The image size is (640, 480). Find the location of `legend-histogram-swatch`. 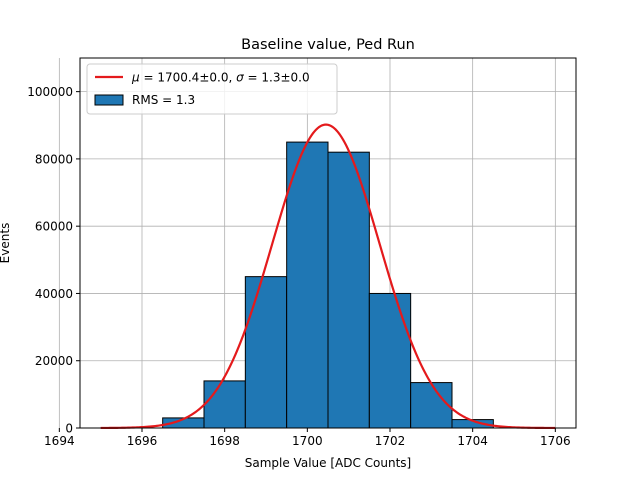

legend-histogram-swatch is located at coordinates (109, 100).